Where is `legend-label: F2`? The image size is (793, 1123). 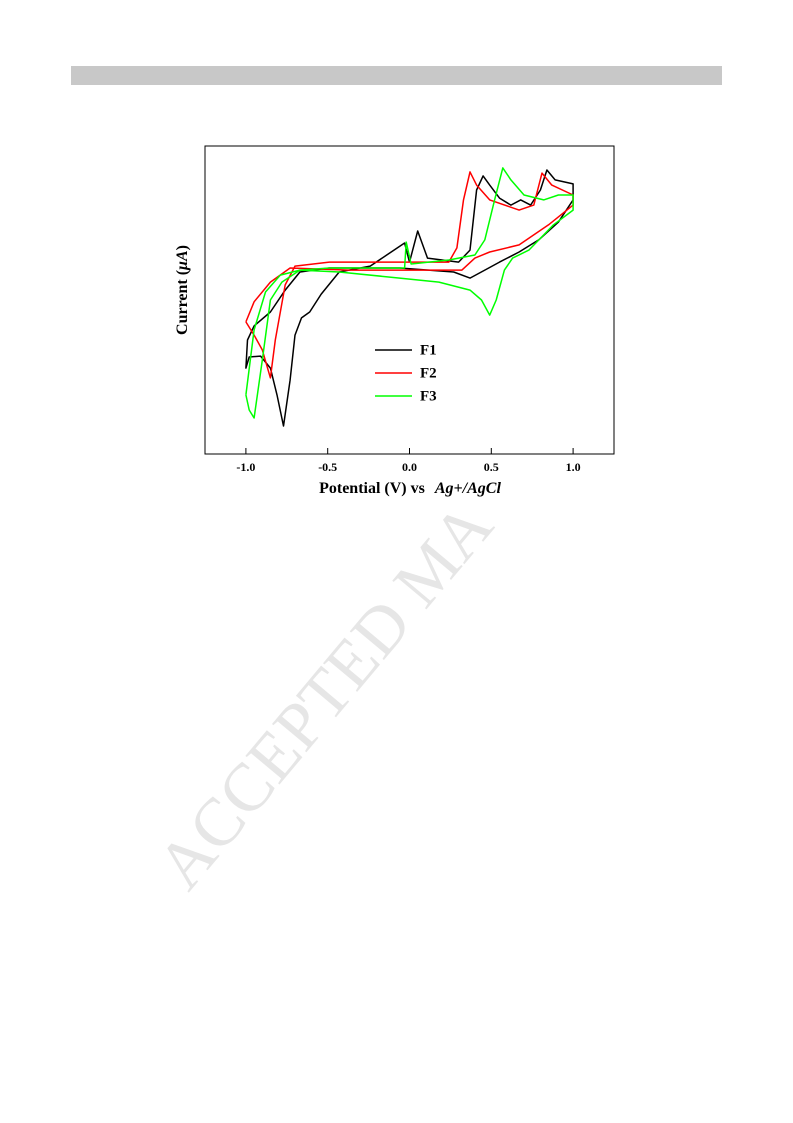 legend-label: F2 is located at coordinates (428, 373).